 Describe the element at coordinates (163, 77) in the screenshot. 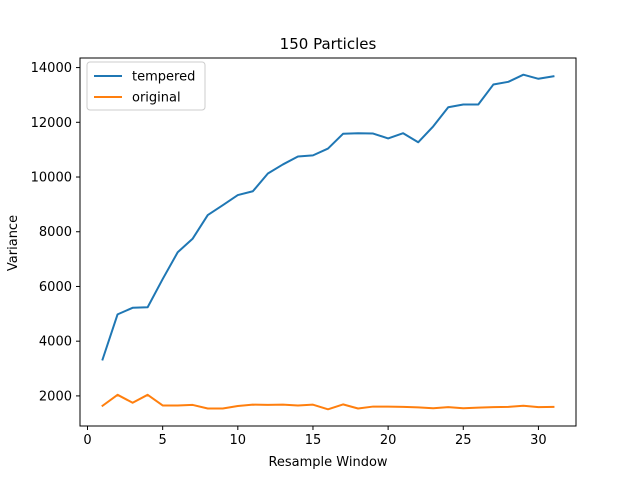

I see `legend-label-tempered: tempered` at that location.